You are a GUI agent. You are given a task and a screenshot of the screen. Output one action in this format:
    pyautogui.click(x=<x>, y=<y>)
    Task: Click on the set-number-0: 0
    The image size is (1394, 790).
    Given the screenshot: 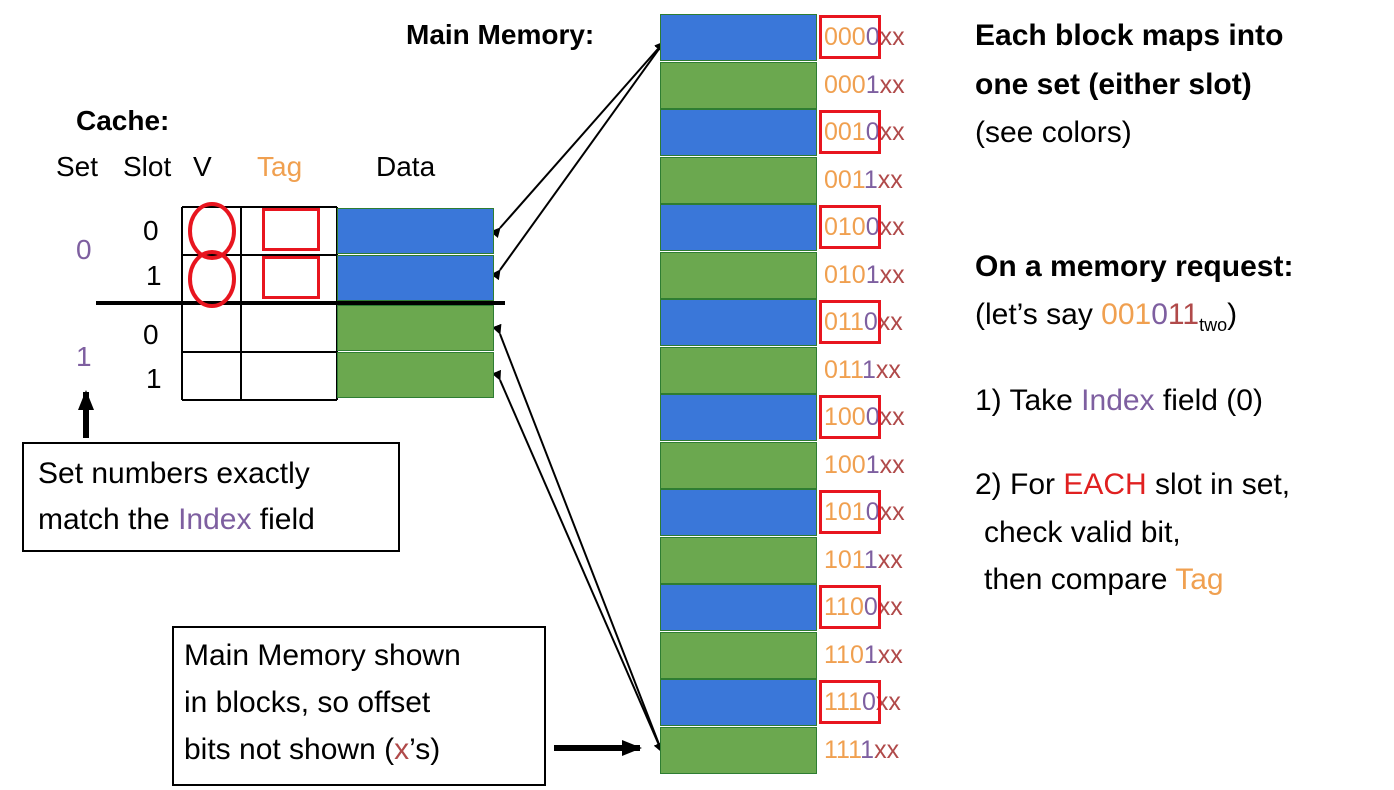 What is the action you would take?
    pyautogui.click(x=84, y=249)
    